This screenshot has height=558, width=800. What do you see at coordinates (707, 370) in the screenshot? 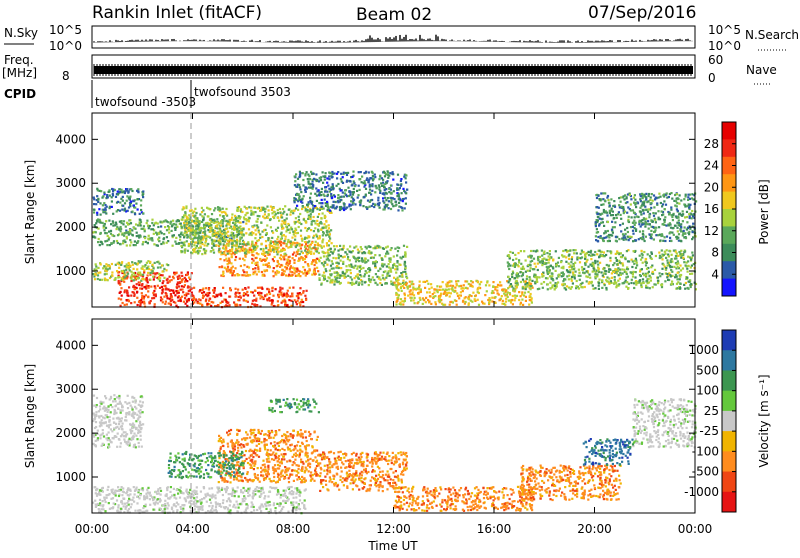
I see `velocity-colorbar-tick-1: 500` at bounding box center [707, 370].